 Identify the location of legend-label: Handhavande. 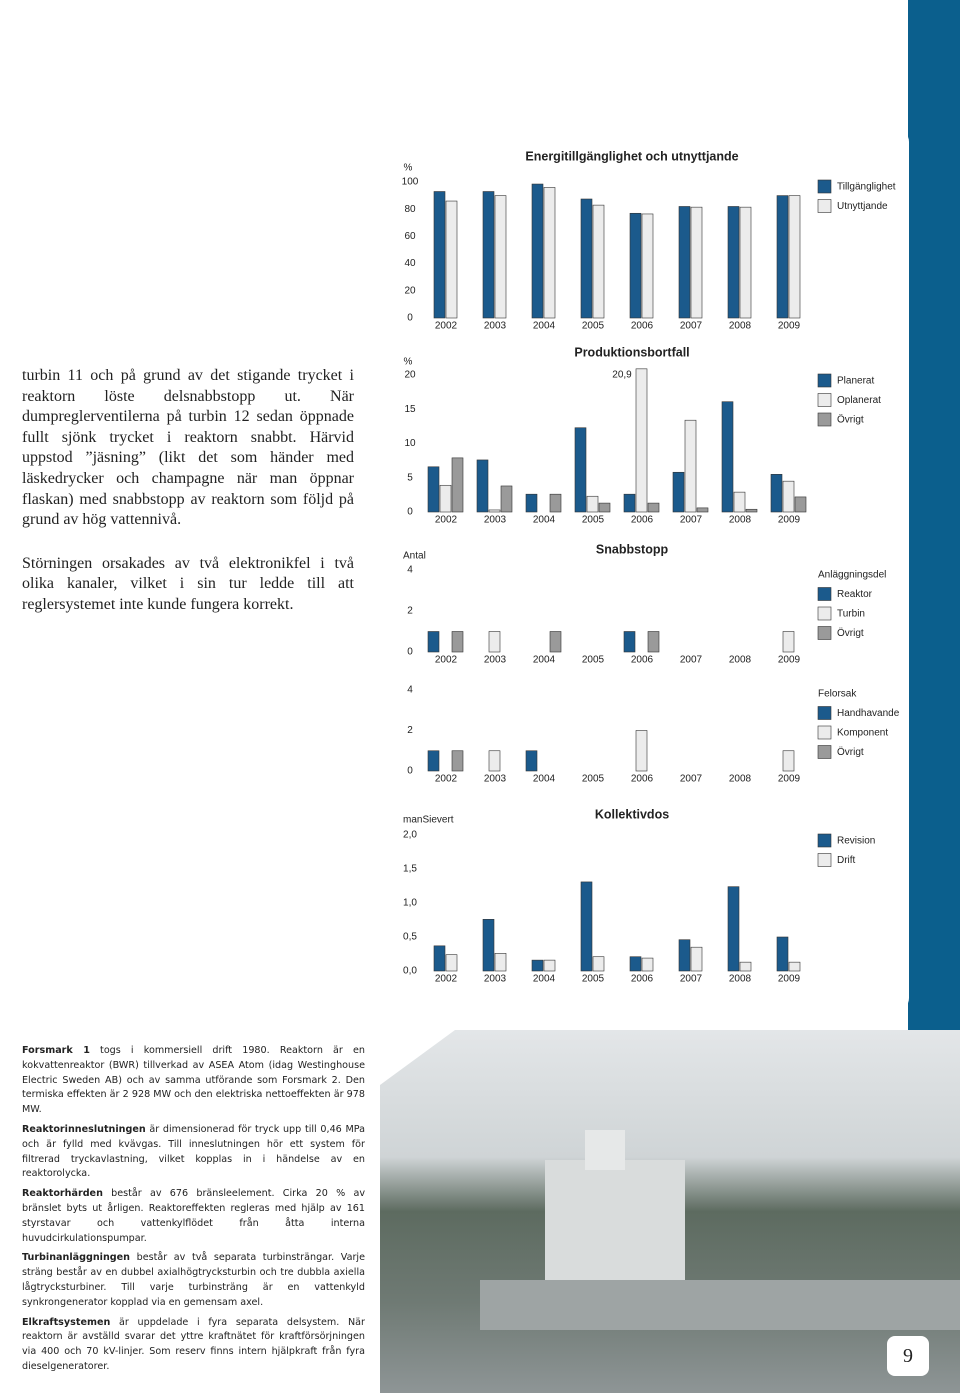
(868, 713).